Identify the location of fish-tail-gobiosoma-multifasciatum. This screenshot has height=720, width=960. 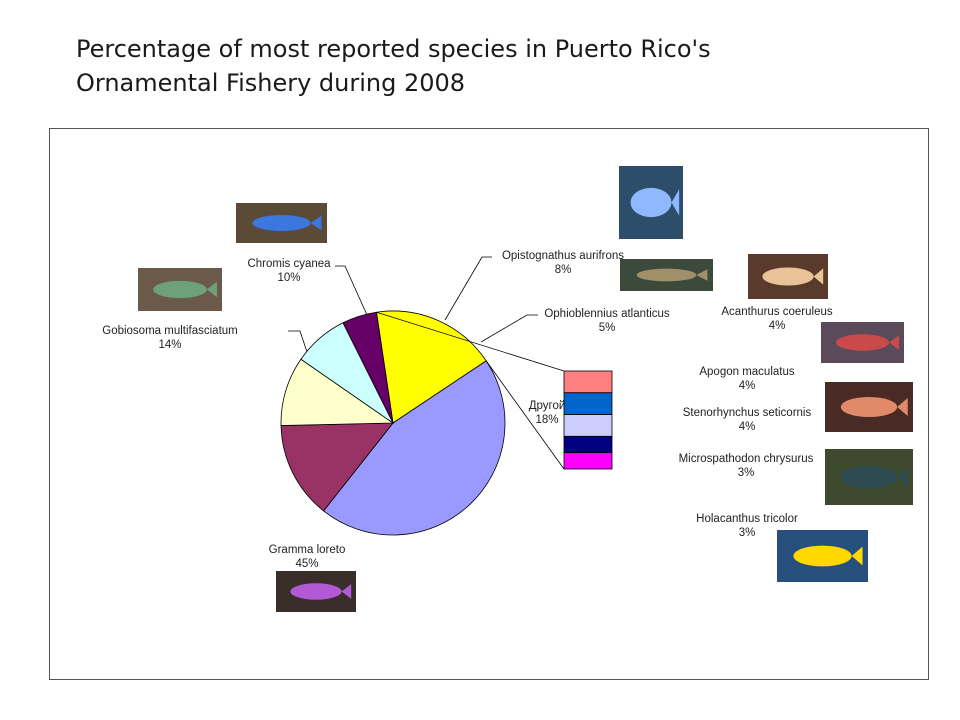
(211, 289).